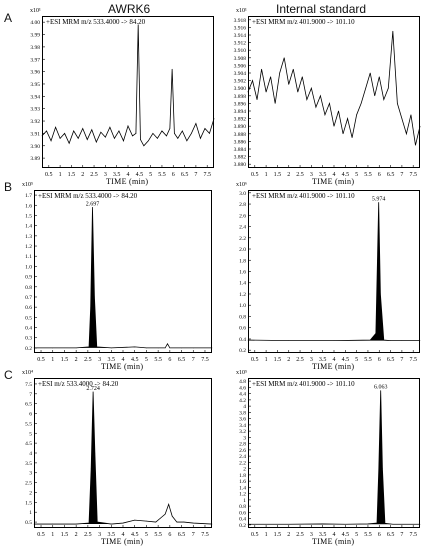  I want to click on y-tick-label: 2, so click(30, 493).